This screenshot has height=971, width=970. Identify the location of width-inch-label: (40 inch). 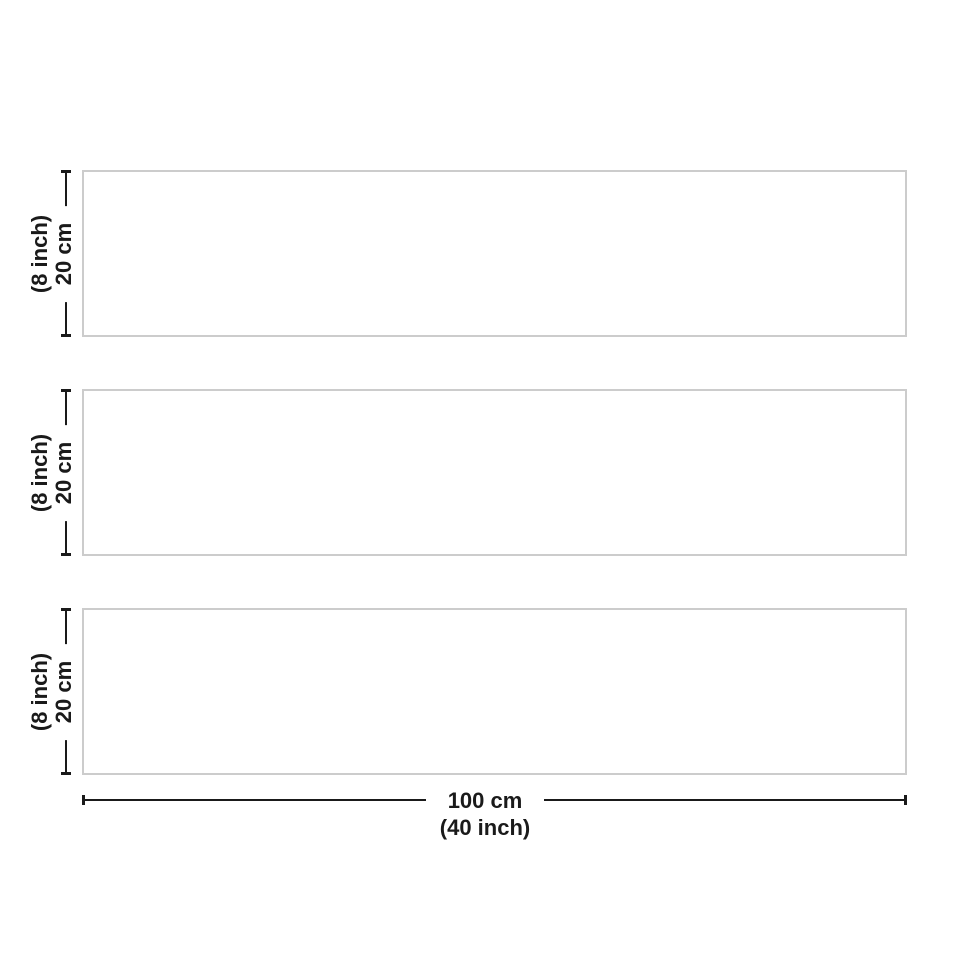
(485, 827).